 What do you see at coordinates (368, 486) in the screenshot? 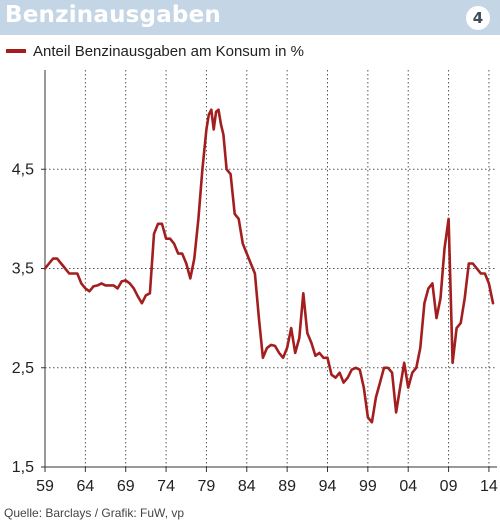
I see `x-tick-label: 99` at bounding box center [368, 486].